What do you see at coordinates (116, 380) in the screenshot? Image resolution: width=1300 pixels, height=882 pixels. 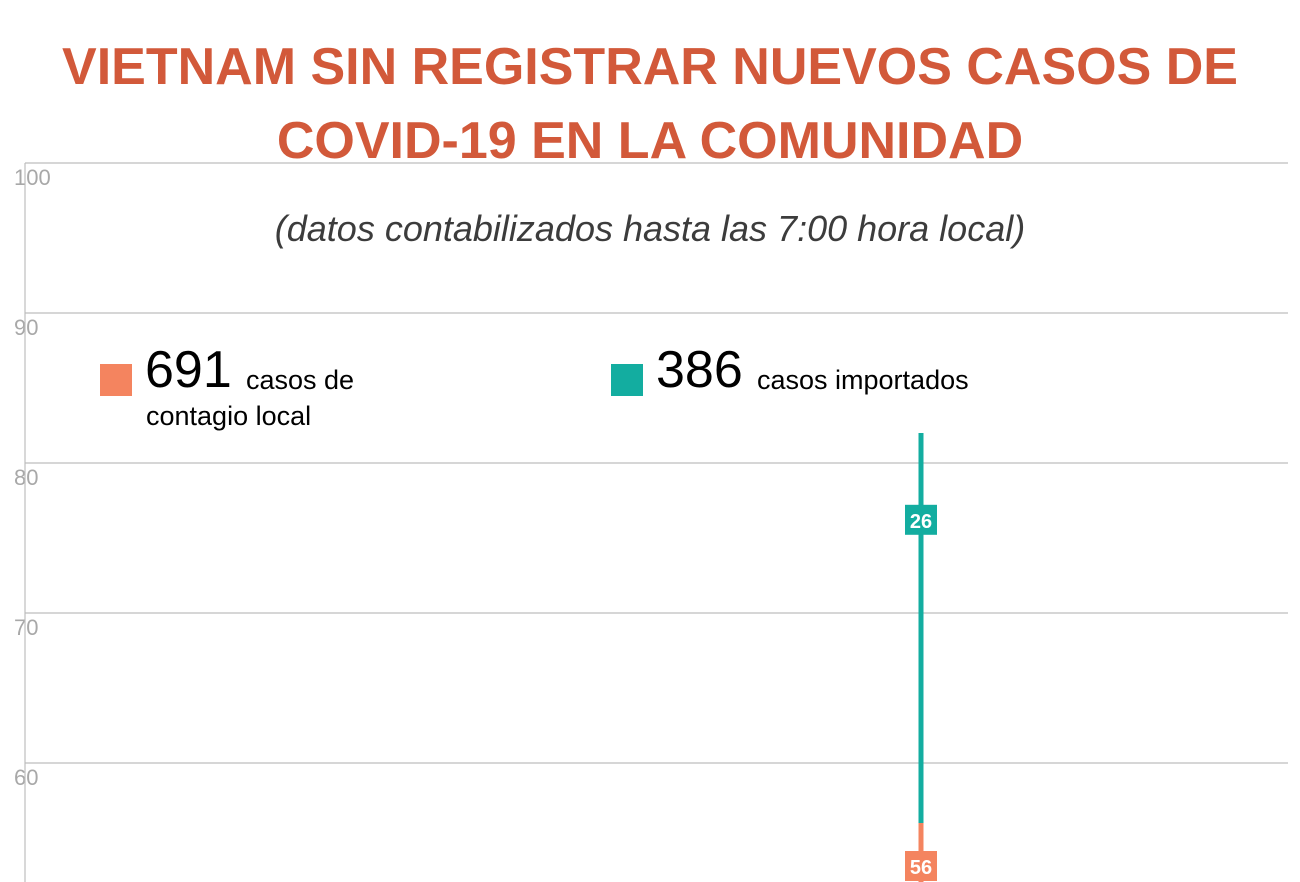 I see `legend-swatch-local` at bounding box center [116, 380].